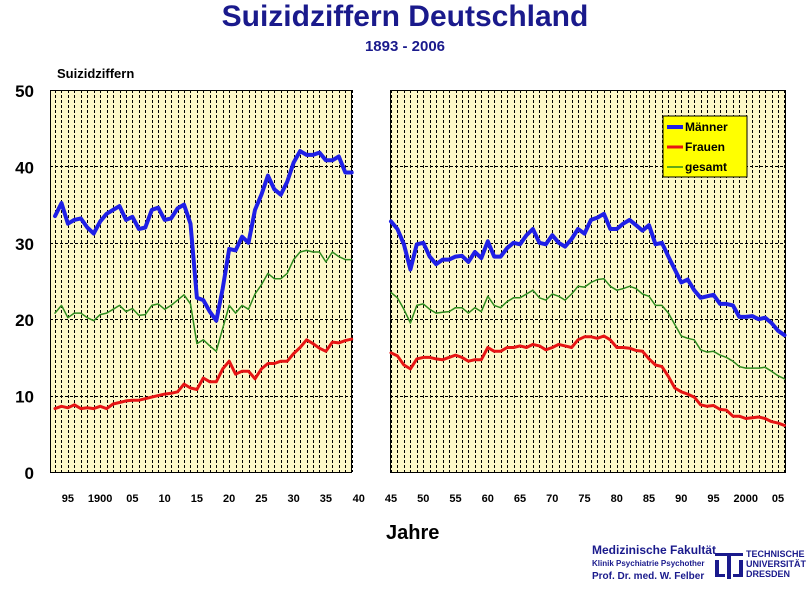 This screenshot has width=810, height=590. I want to click on y-axis-label: Suizidziffern, so click(96, 73).